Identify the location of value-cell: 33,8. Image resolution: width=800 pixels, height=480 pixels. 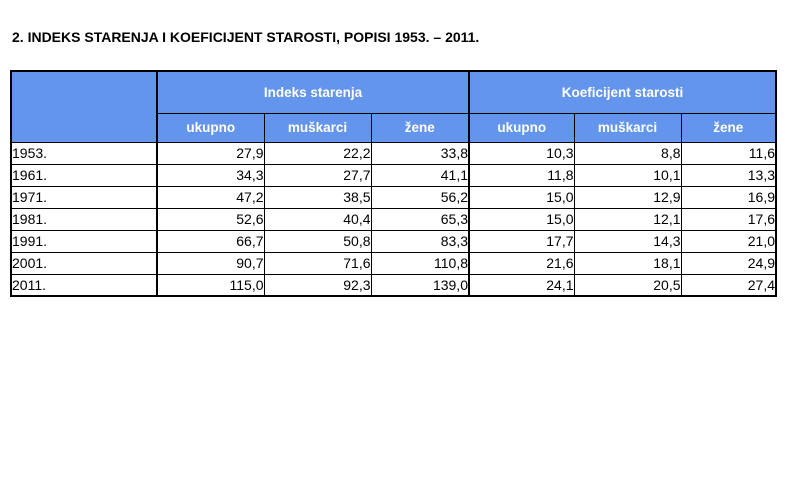
(420, 153).